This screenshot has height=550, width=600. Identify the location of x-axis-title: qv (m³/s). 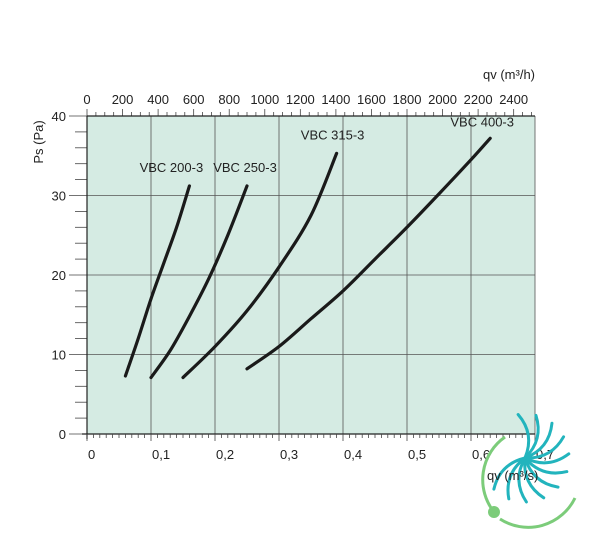
(512, 475).